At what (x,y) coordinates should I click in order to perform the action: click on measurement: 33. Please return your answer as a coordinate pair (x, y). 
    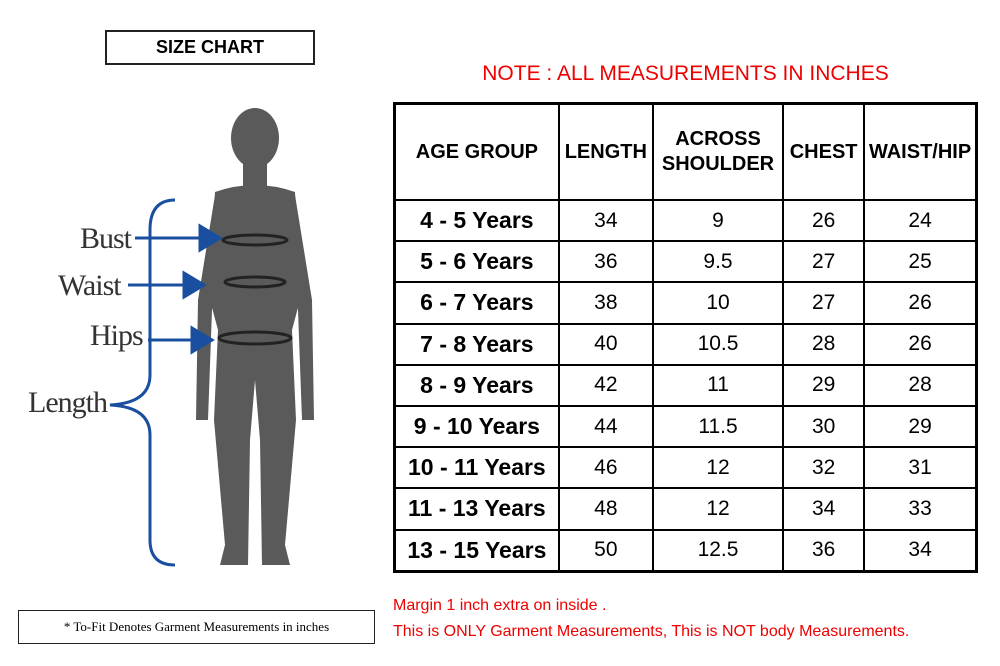
    Looking at the image, I should click on (920, 509).